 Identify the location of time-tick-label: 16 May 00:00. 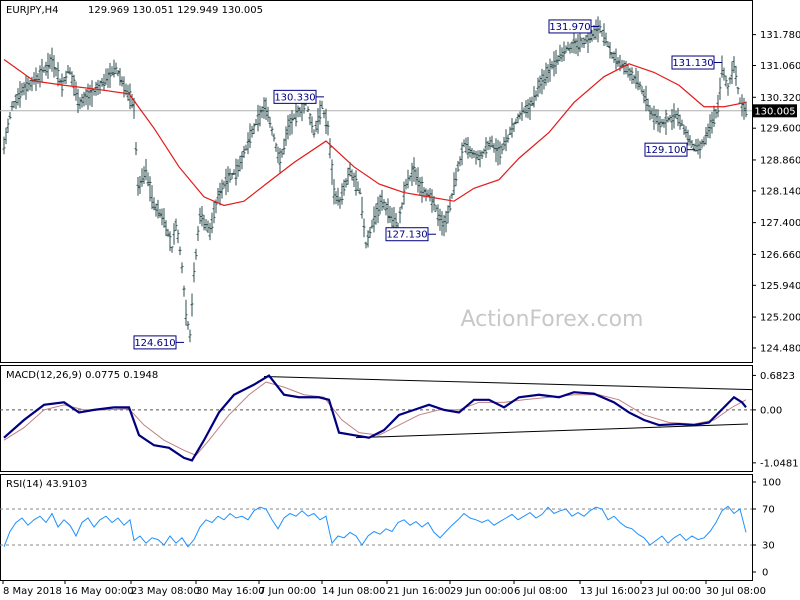
(99, 591).